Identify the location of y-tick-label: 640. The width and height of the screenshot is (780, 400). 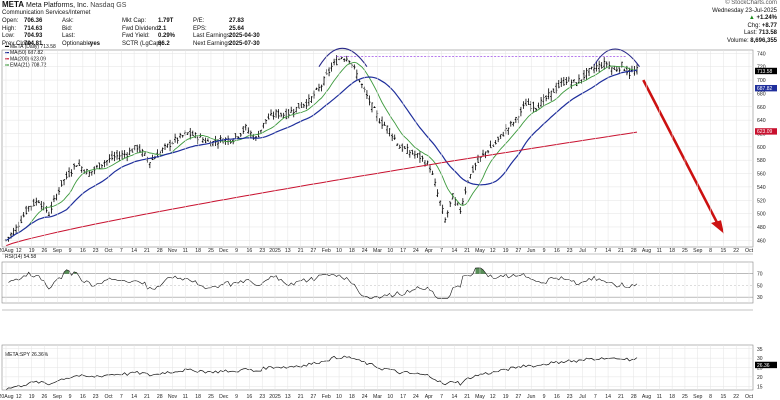
(761, 121).